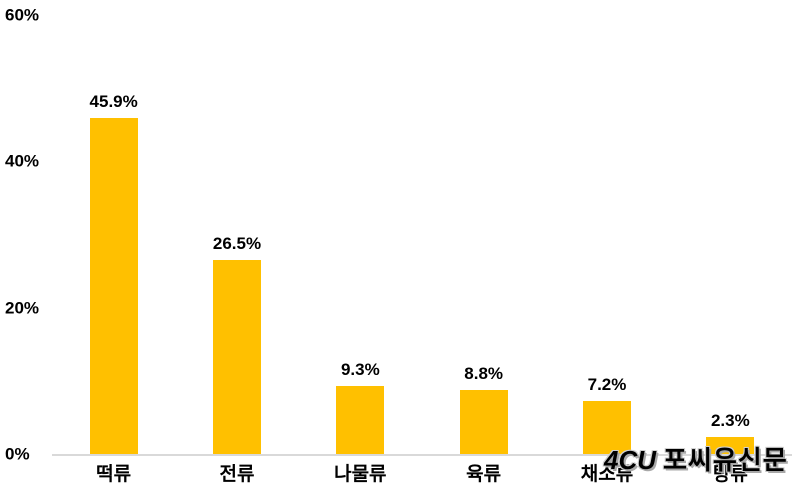 This screenshot has width=792, height=495. I want to click on value-label: 8.8%, so click(484, 373).